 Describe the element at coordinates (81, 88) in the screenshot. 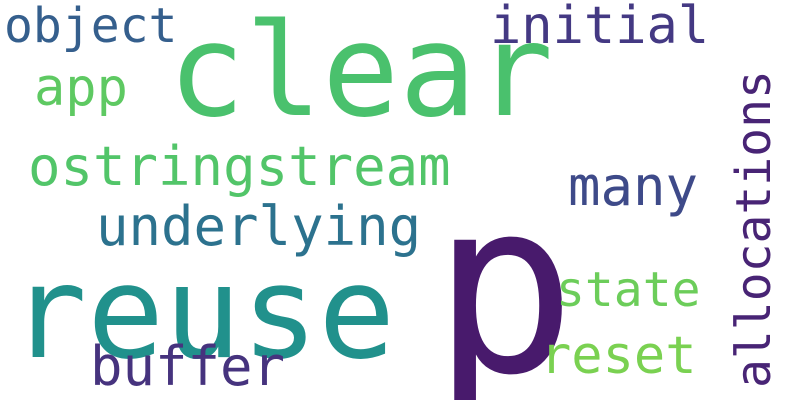

I see `word-app: app` at that location.